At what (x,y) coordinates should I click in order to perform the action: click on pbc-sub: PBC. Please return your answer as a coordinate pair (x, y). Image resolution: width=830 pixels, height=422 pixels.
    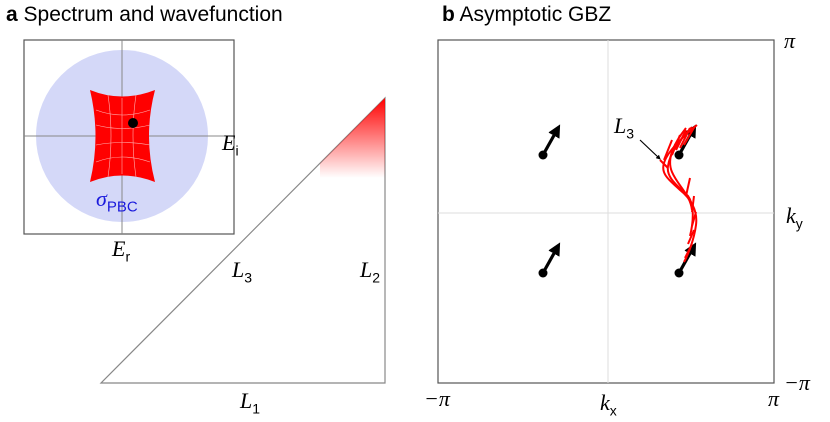
    Looking at the image, I should click on (122, 207).